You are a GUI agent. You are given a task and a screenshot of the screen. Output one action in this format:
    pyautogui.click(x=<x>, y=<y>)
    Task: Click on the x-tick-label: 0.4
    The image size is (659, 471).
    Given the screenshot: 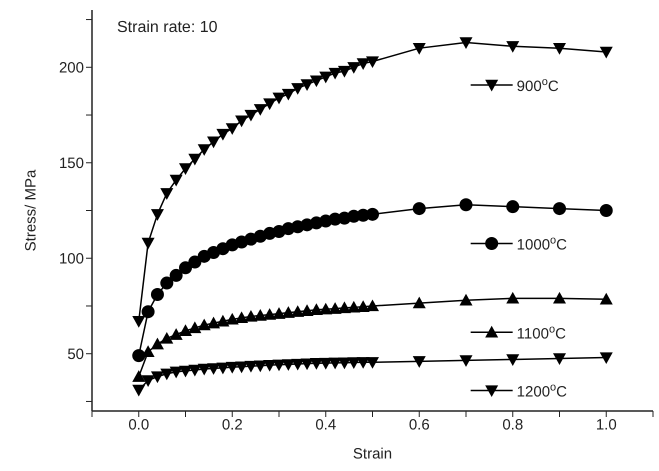 What is the action you would take?
    pyautogui.click(x=325, y=425)
    